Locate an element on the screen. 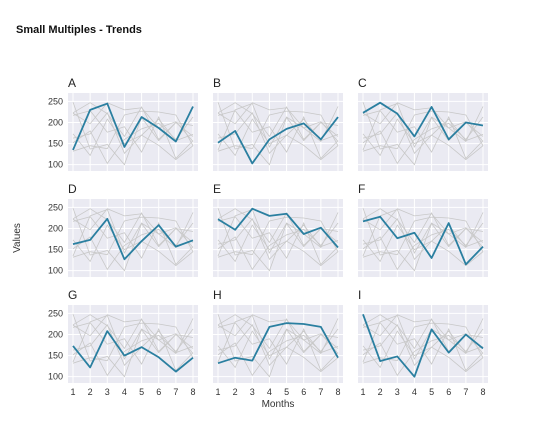  series-line-h is located at coordinates (278, 343).